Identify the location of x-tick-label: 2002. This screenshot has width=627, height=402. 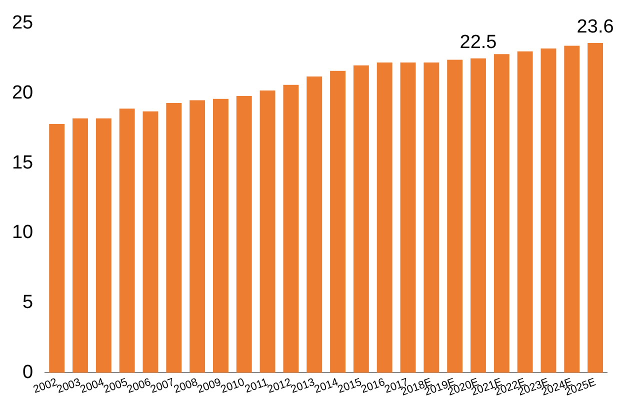
(45, 386).